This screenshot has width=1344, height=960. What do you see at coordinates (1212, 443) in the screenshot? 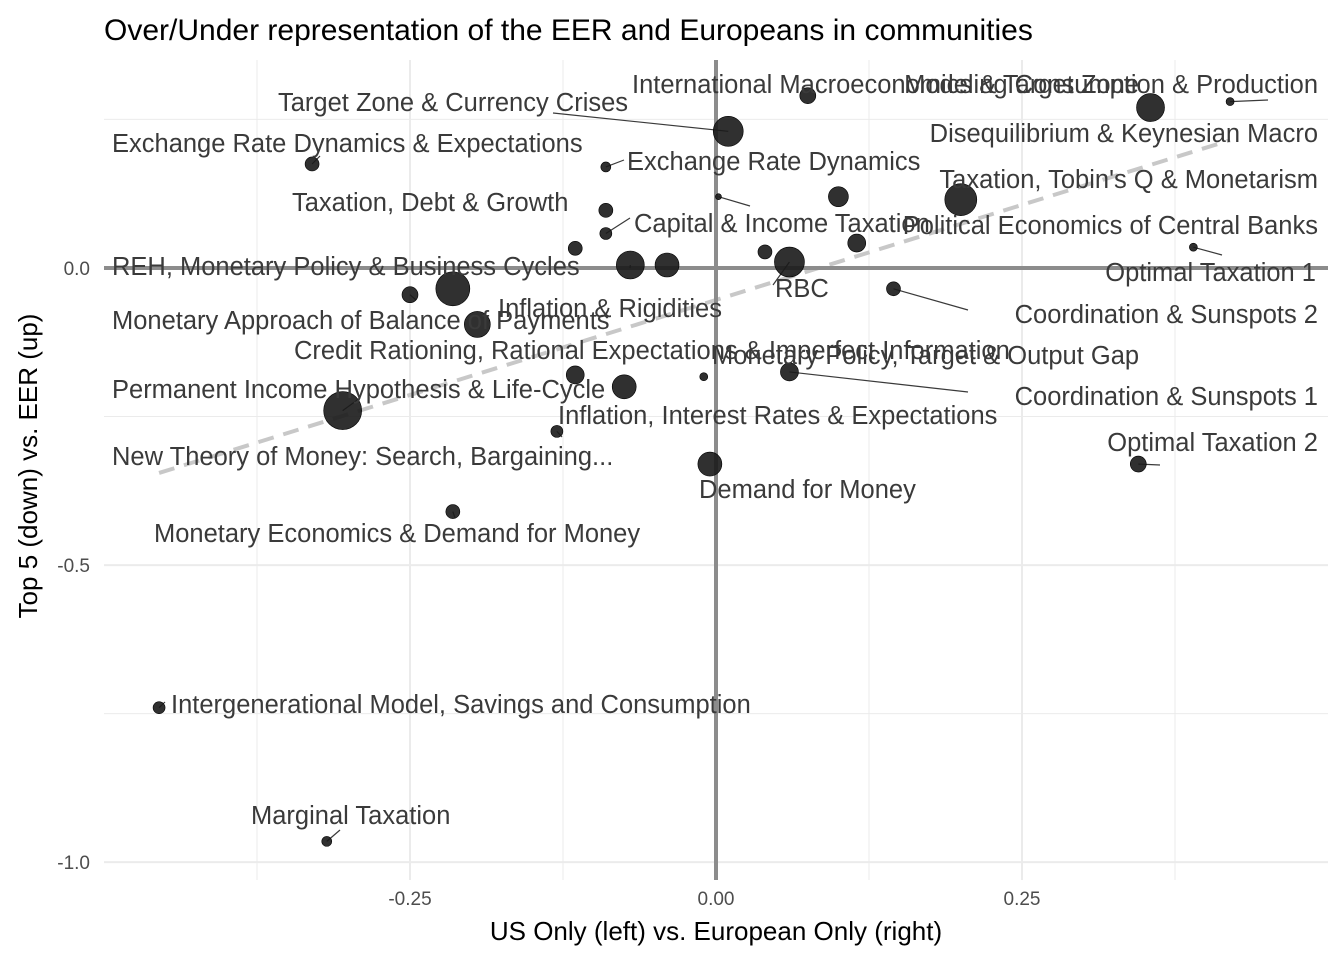
I see `point-label: Optimal Taxation 2` at bounding box center [1212, 443].